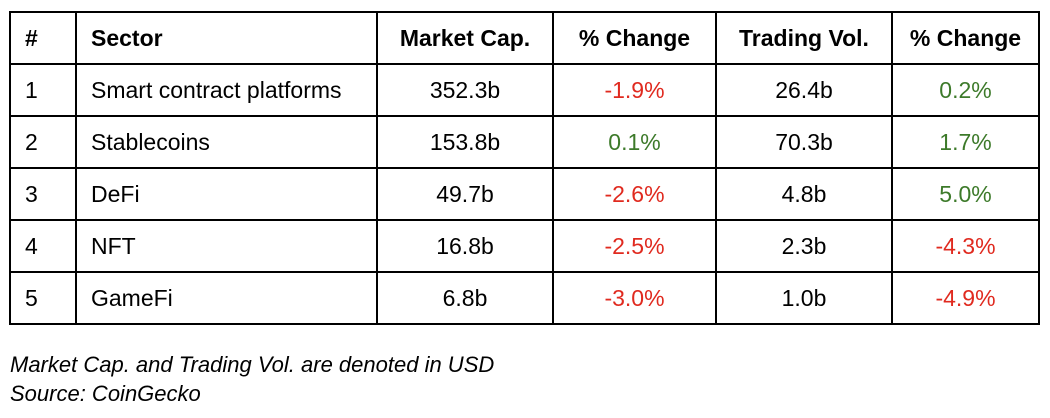 The height and width of the screenshot is (418, 1050). What do you see at coordinates (634, 38) in the screenshot?
I see `header-market-cap-change: % Change` at bounding box center [634, 38].